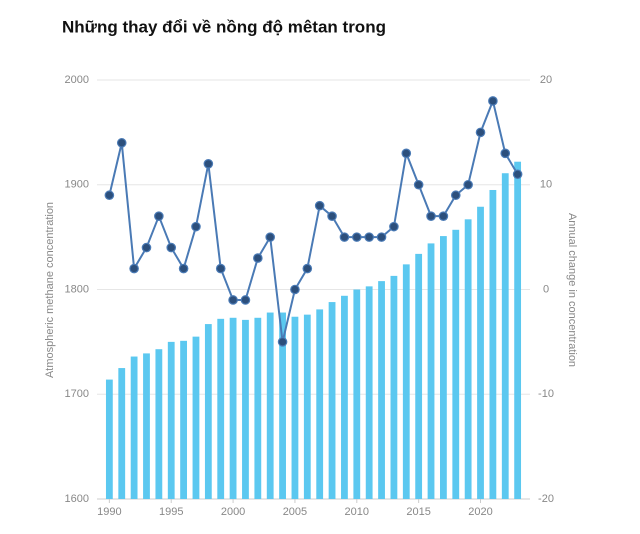 The height and width of the screenshot is (534, 640). I want to click on x-tick-label: 2010, so click(357, 512).